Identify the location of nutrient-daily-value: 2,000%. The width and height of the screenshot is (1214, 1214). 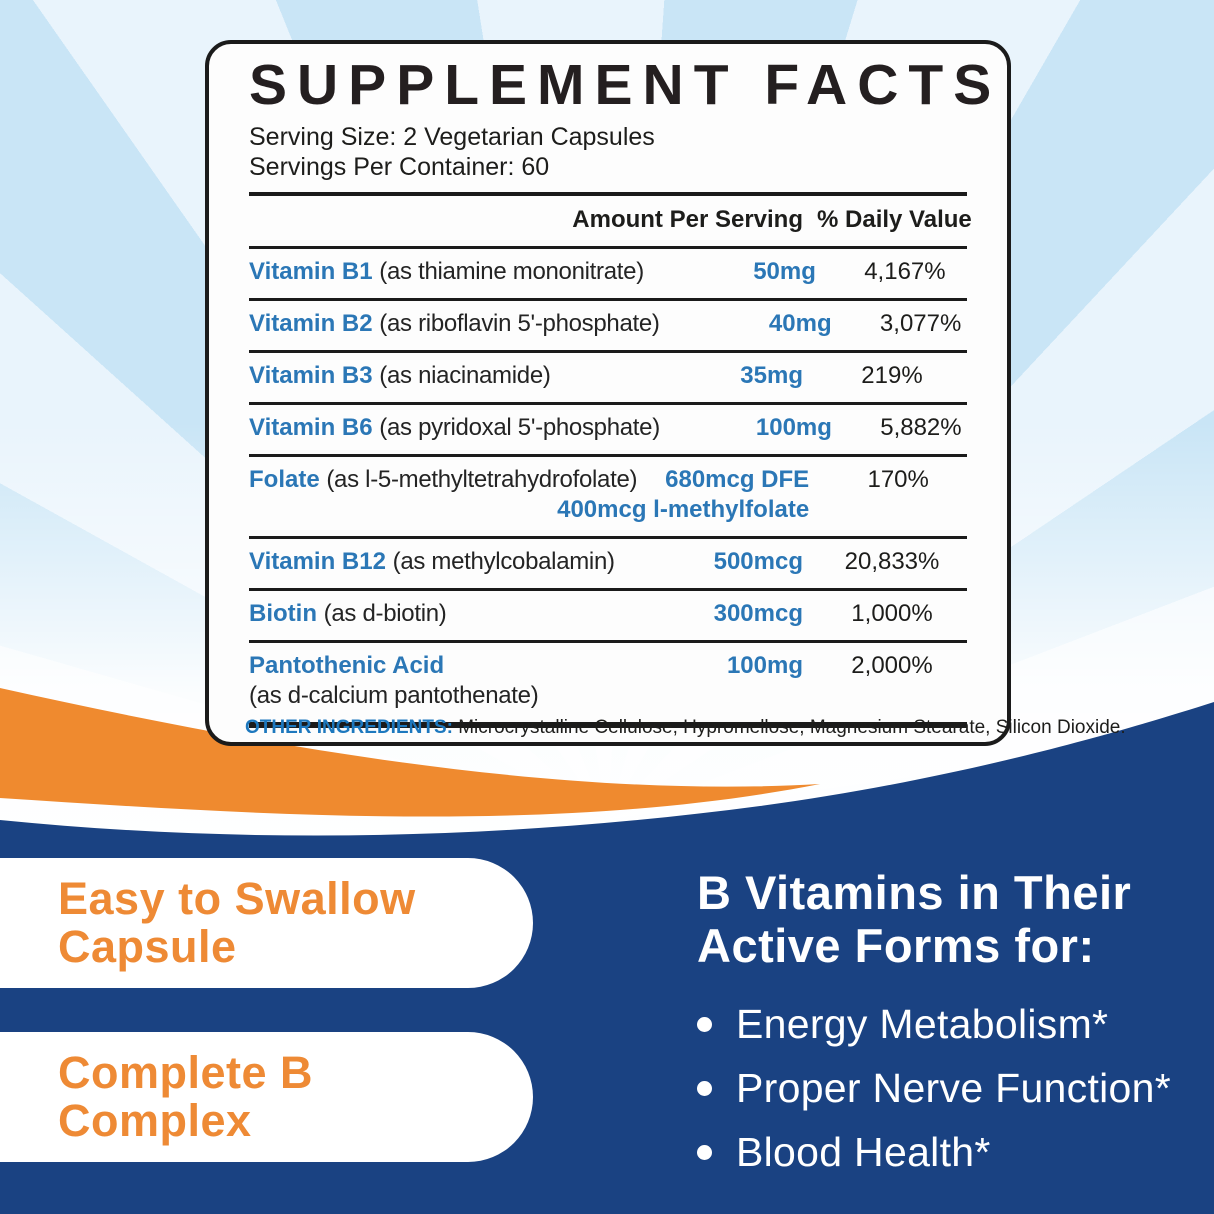
(892, 666).